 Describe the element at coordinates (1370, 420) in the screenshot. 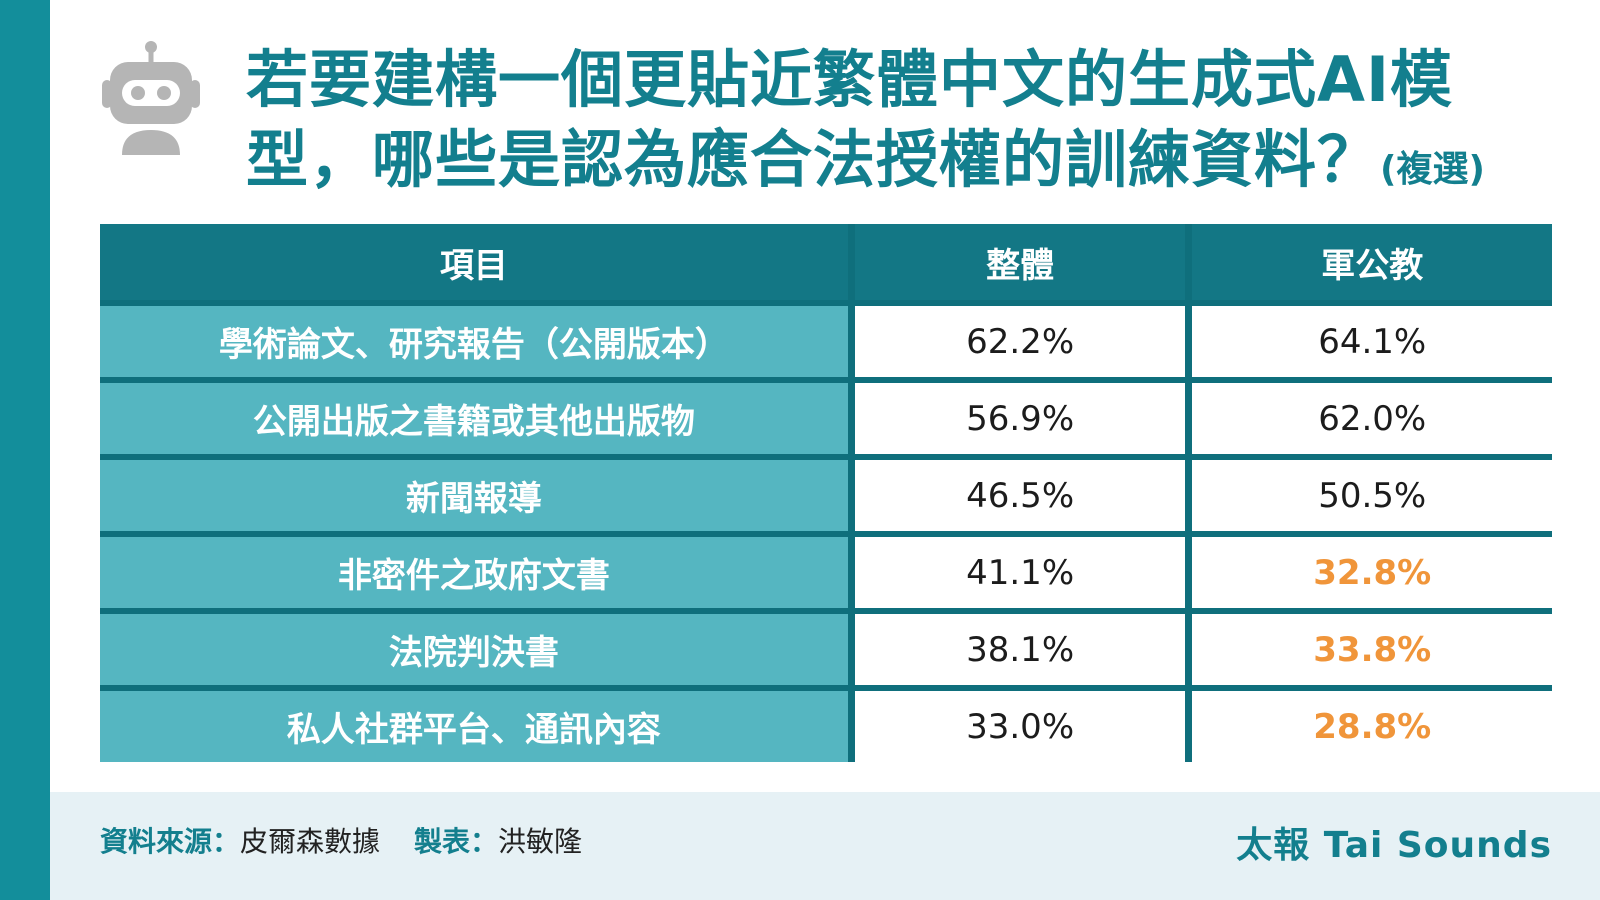

I see `cell-military: 62.0%` at that location.